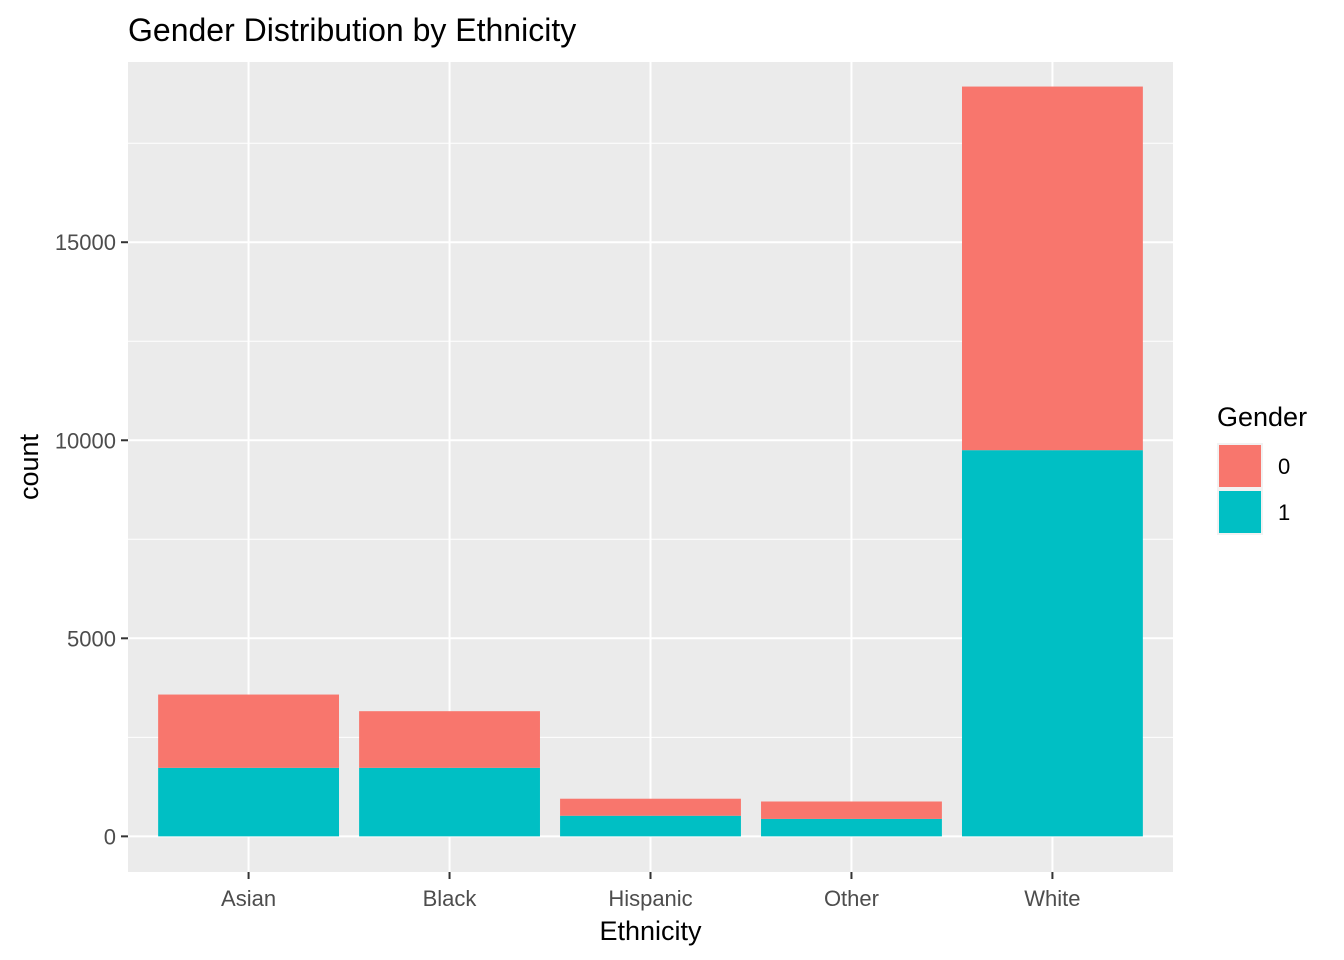 The image size is (1344, 960). Describe the element at coordinates (352, 30) in the screenshot. I see `chart-title: Gender Distribution by Ethnicity` at that location.